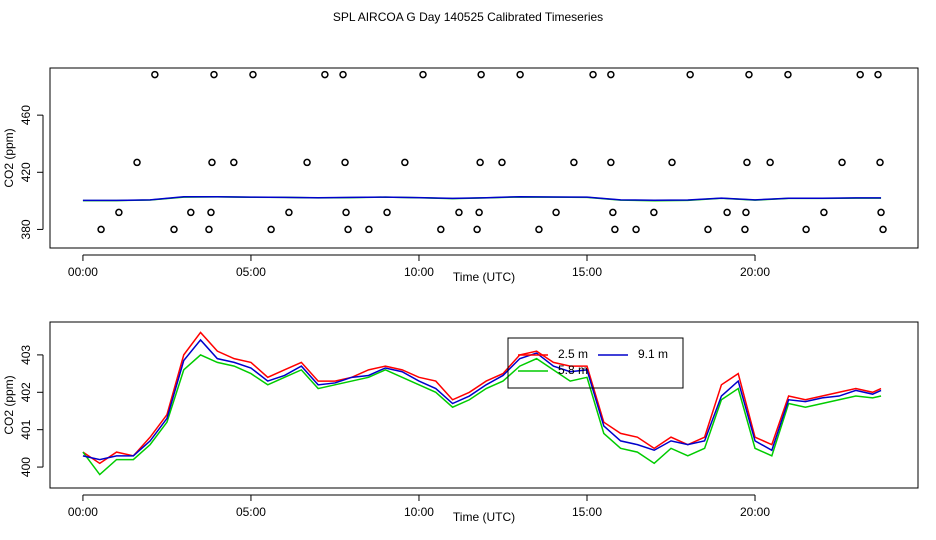  I want to click on y-tick-label: 460, so click(26, 115).